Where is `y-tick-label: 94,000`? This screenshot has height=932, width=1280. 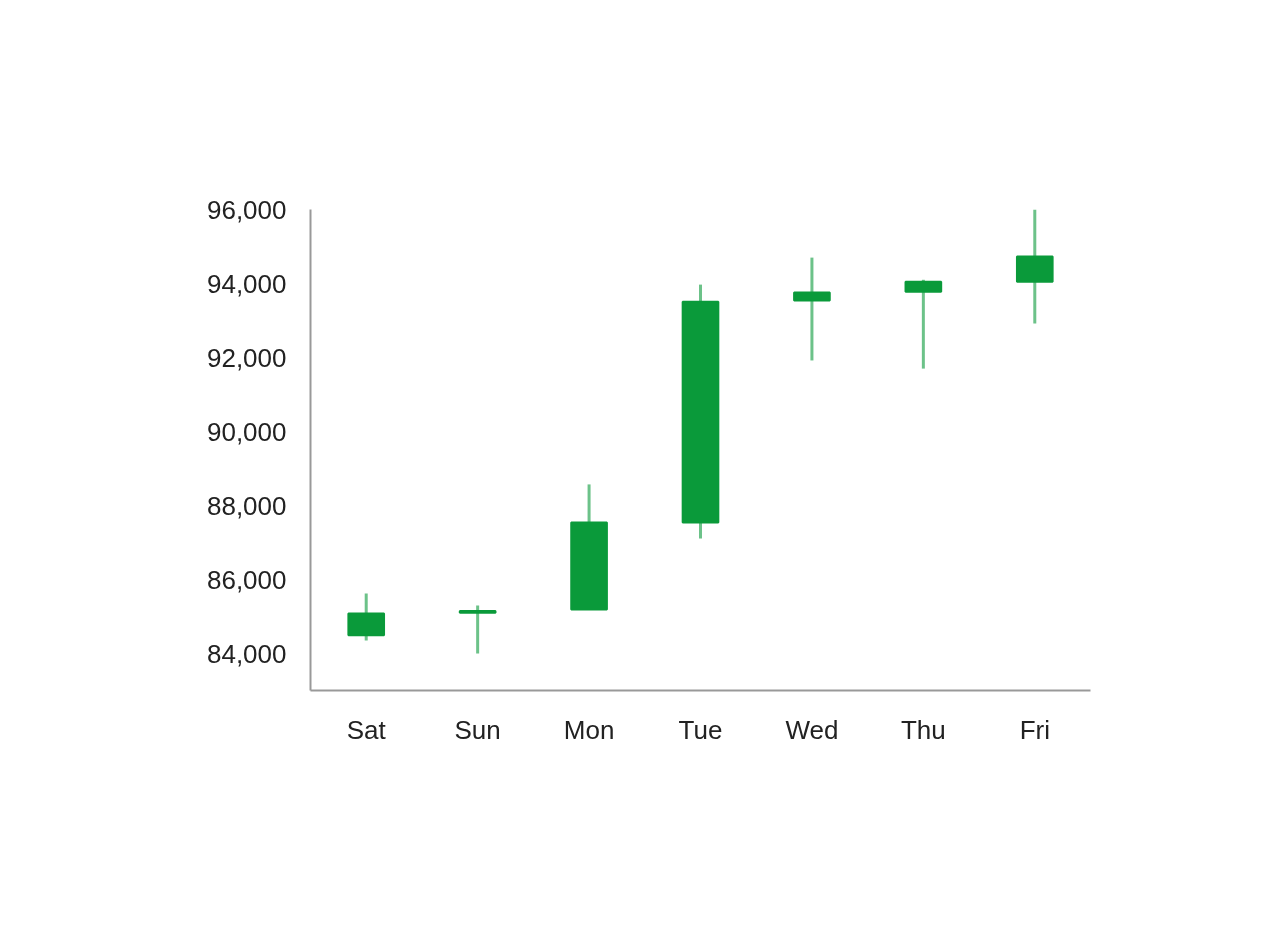 y-tick-label: 94,000 is located at coordinates (246, 283).